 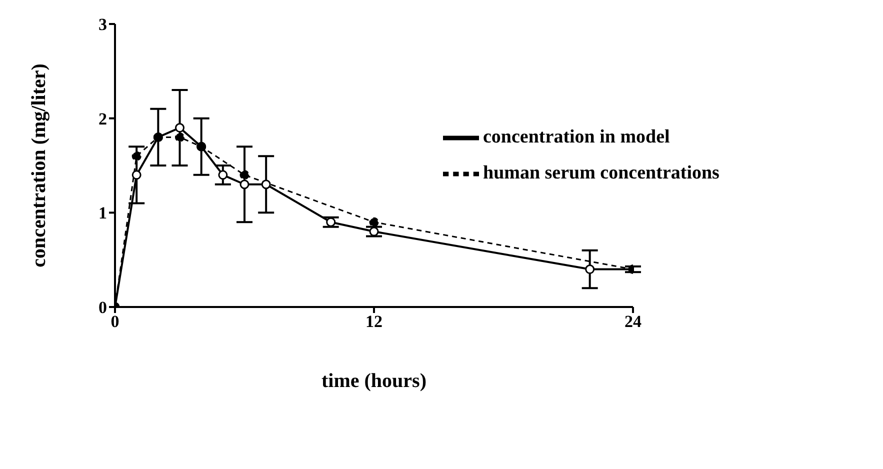 What do you see at coordinates (102, 118) in the screenshot?
I see `y-tick-label: 2` at bounding box center [102, 118].